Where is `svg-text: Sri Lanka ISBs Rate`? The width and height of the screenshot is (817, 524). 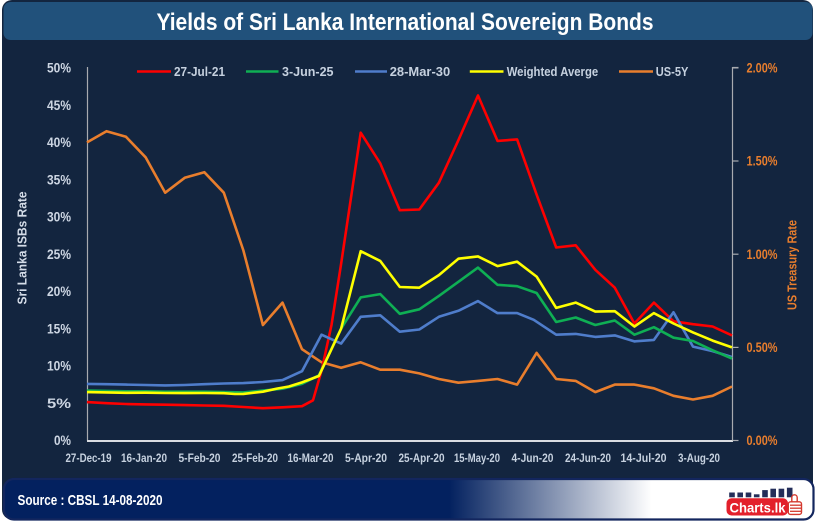
svg-text: Sri Lanka ISBs Rate is located at coordinates (23, 247).